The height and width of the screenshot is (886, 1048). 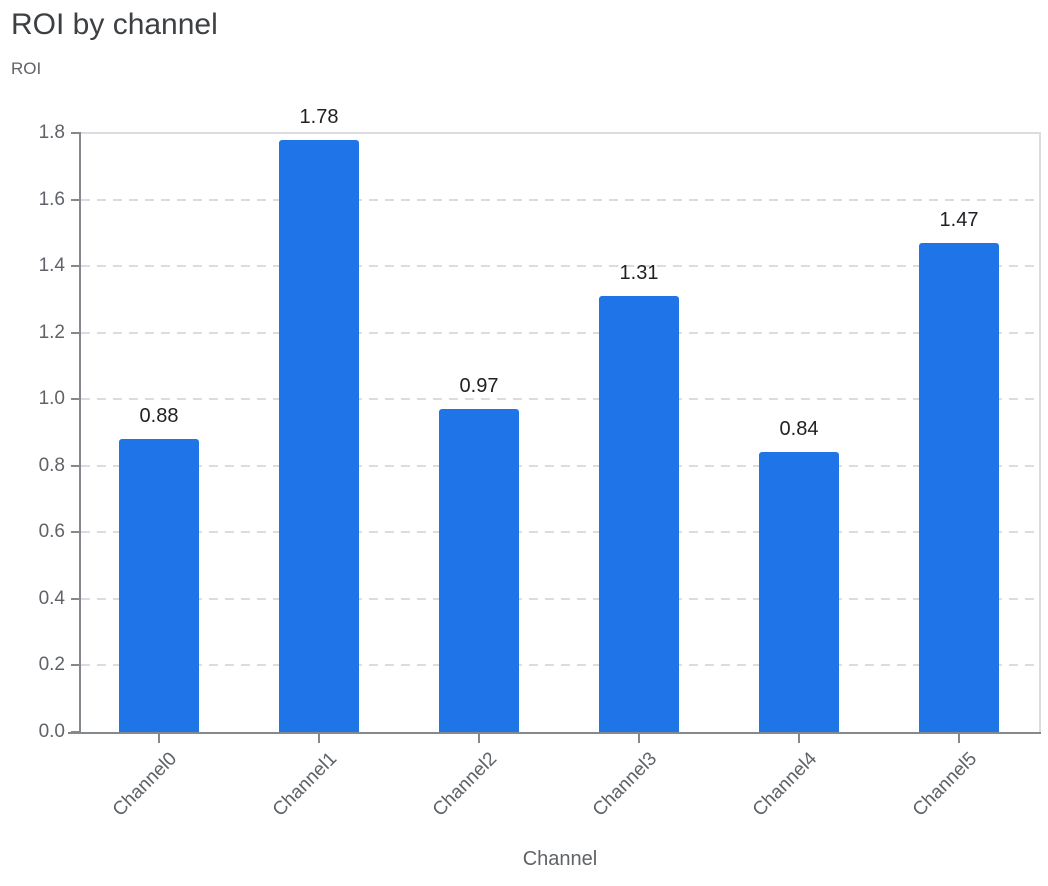 What do you see at coordinates (785, 784) in the screenshot?
I see `x-tick-label-Channel4: Channel4` at bounding box center [785, 784].